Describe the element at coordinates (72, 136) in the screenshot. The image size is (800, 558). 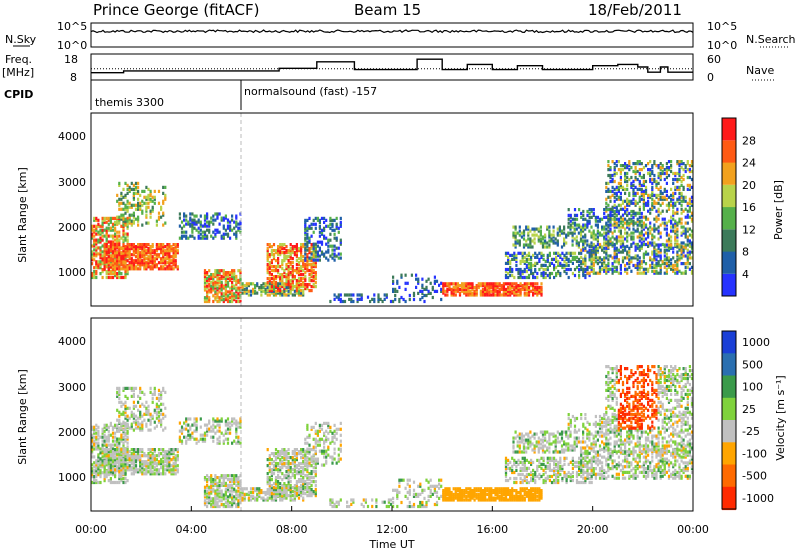
I see `power-ytick-4000: 4000` at that location.